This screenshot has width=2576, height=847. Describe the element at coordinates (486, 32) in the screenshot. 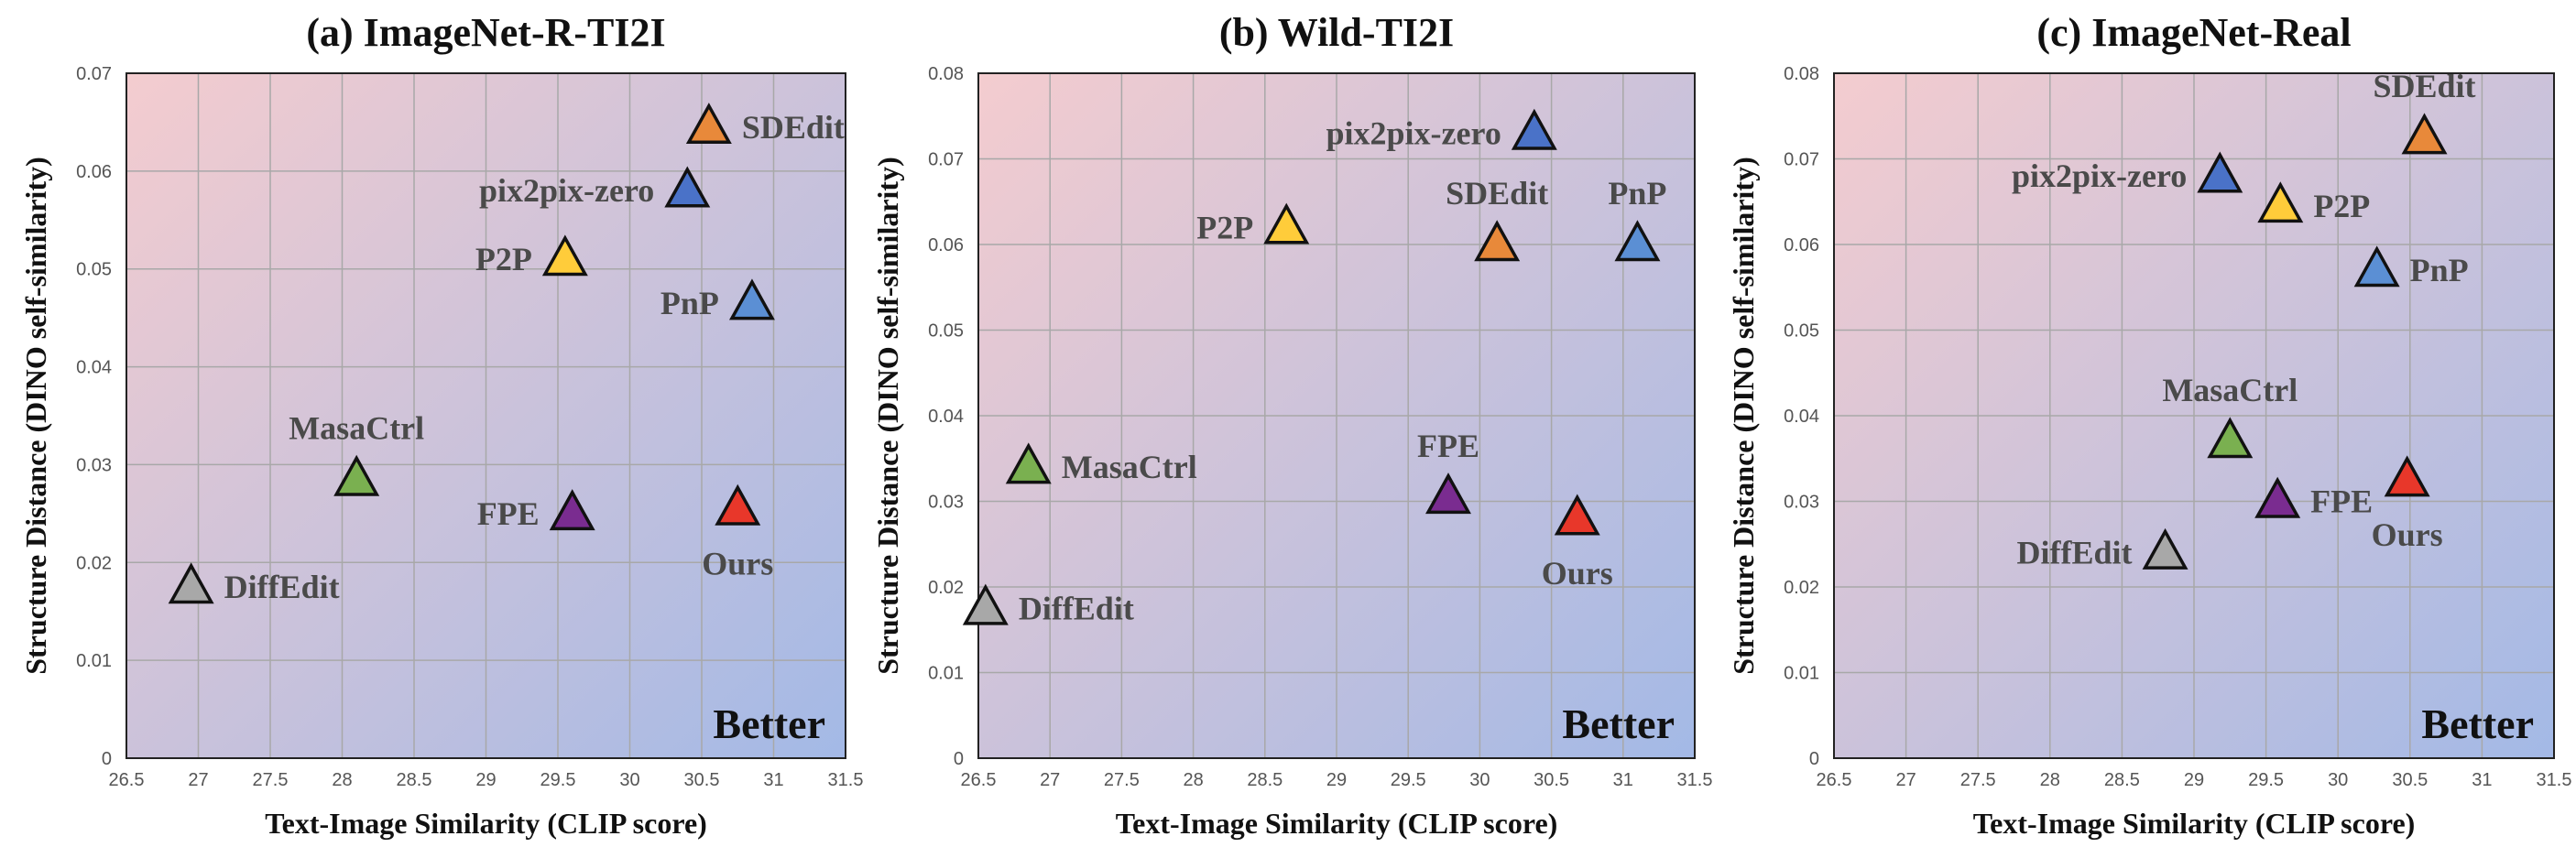

I see `chart-title: (a) ImageNet-R-TI2I` at that location.